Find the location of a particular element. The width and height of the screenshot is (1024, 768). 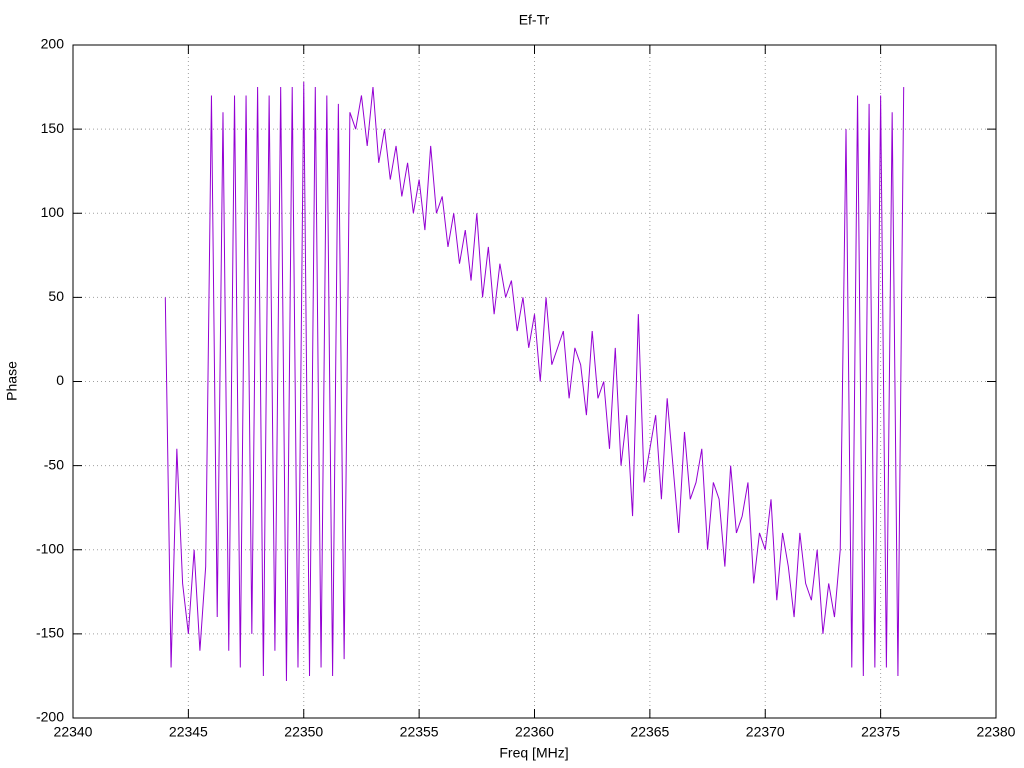

y-tick-label: 50 is located at coordinates (56, 296).